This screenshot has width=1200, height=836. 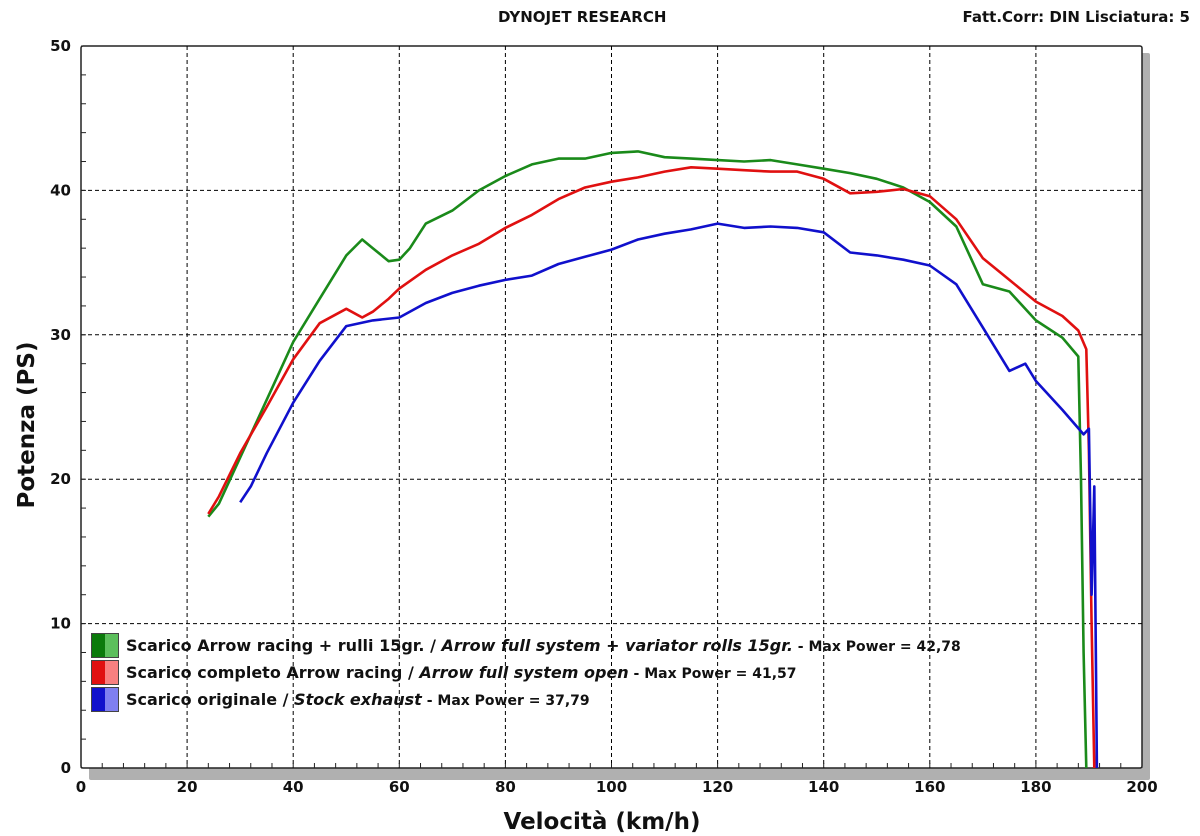 What do you see at coordinates (602, 822) in the screenshot?
I see `x-axis-title: Velocità (km/h)` at bounding box center [602, 822].